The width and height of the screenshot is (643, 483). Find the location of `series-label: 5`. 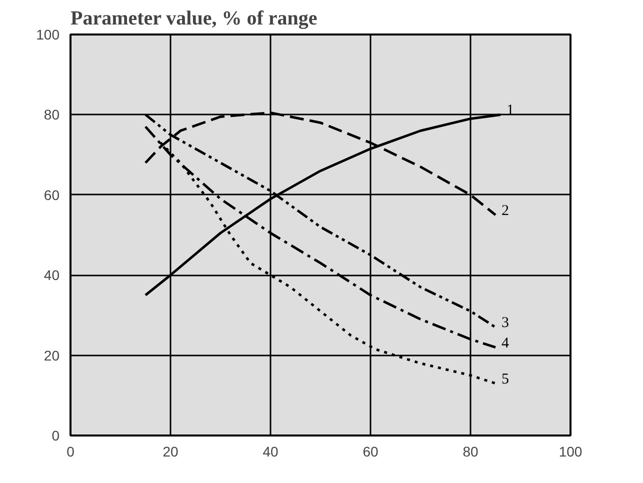

series-label: 5 is located at coordinates (505, 379).